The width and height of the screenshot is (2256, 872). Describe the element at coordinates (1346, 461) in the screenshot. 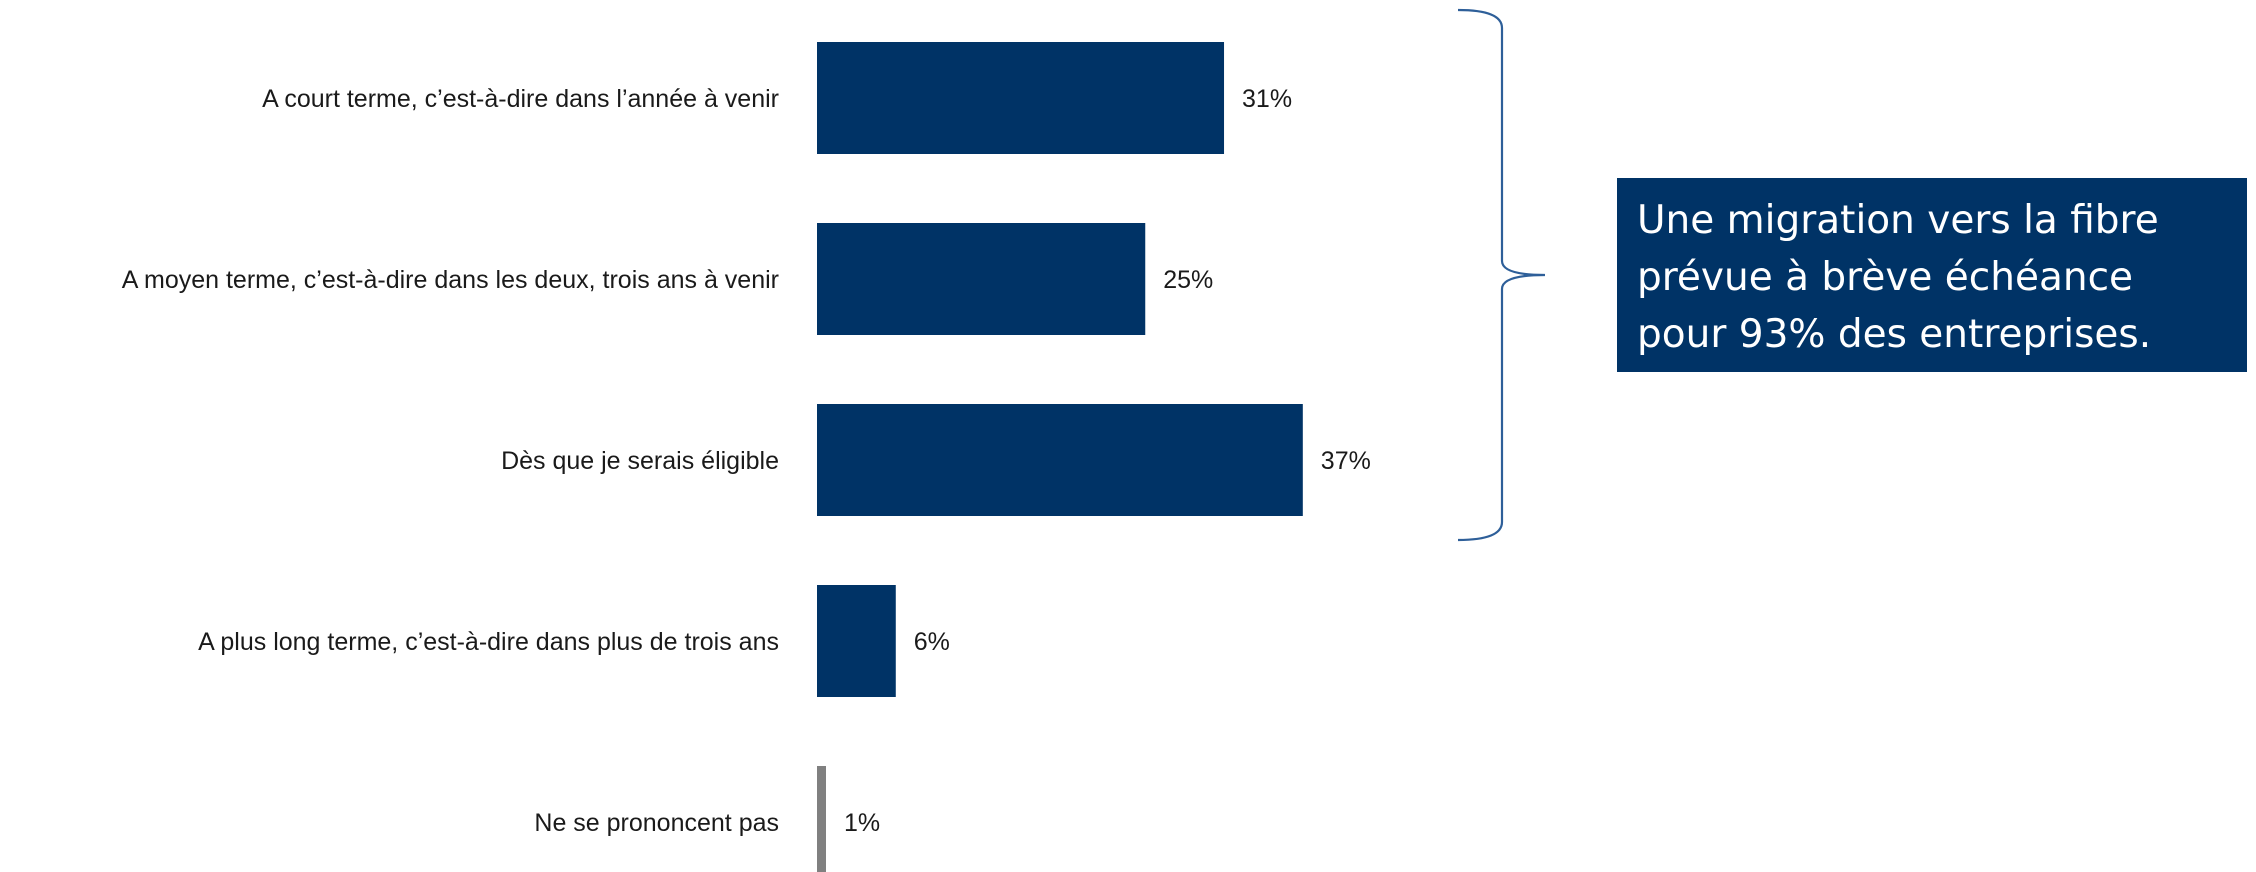

I see `data-label: 37%` at that location.